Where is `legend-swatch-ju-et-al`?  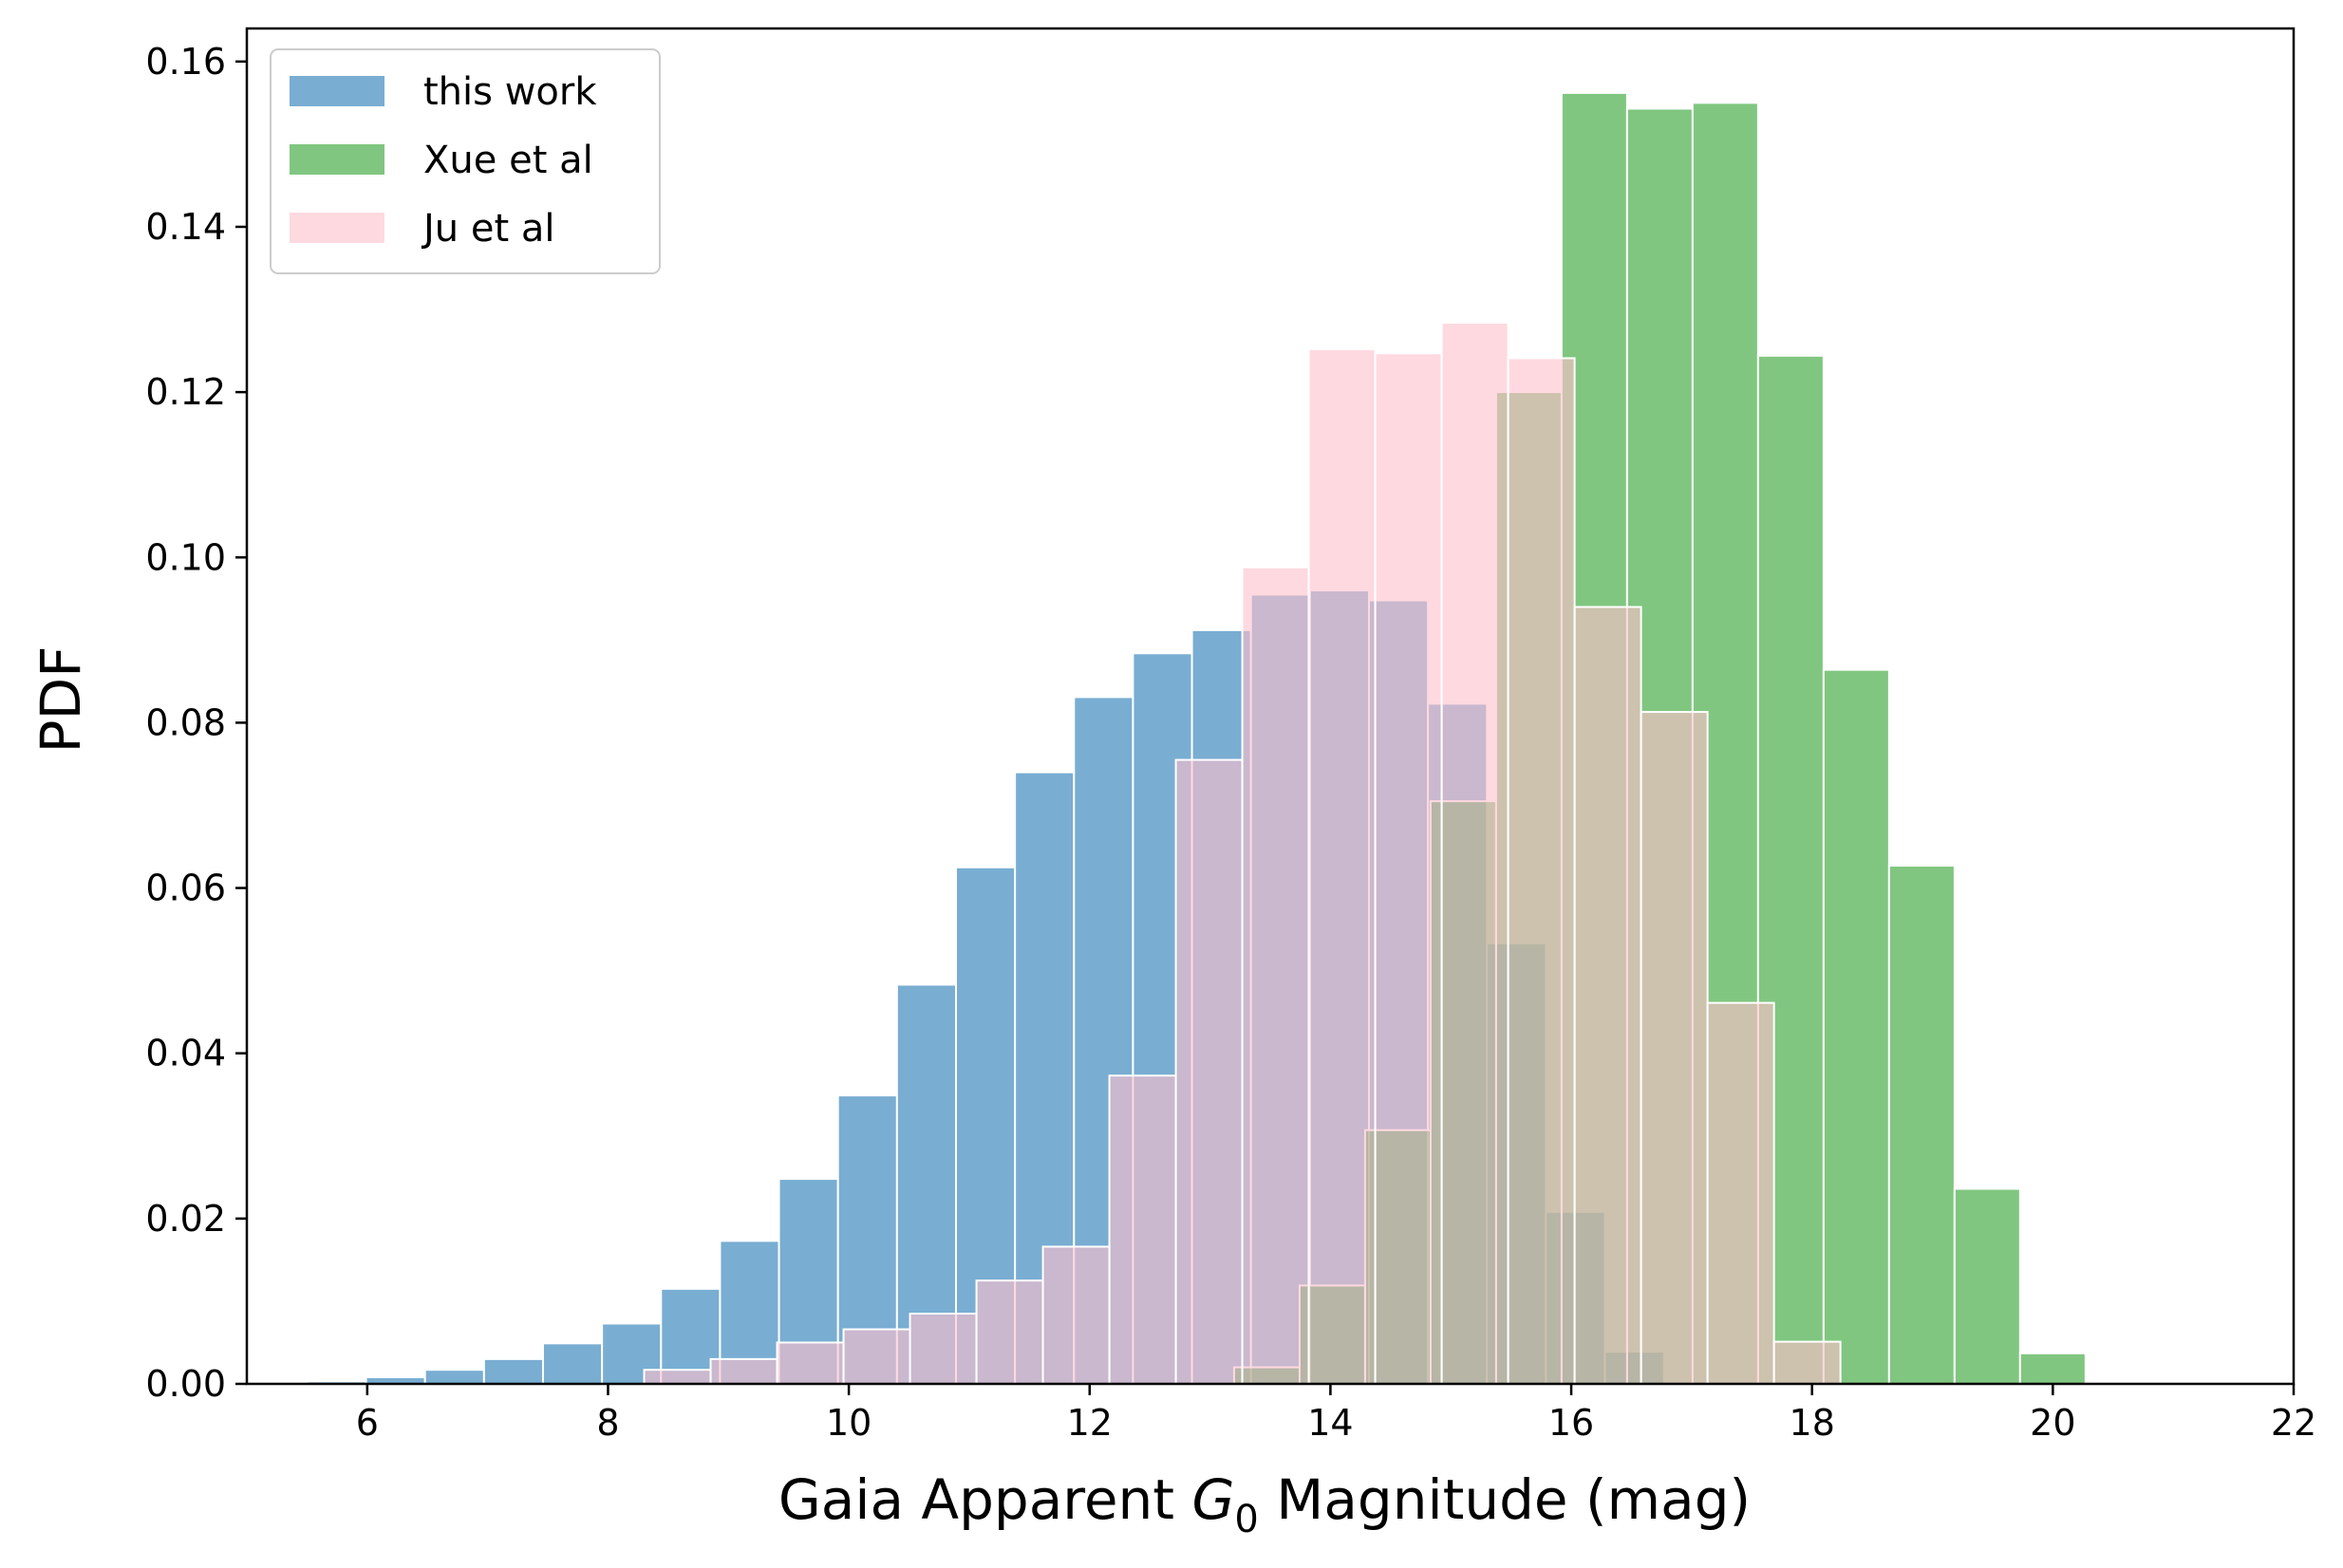
legend-swatch-ju-et-al is located at coordinates (337, 228).